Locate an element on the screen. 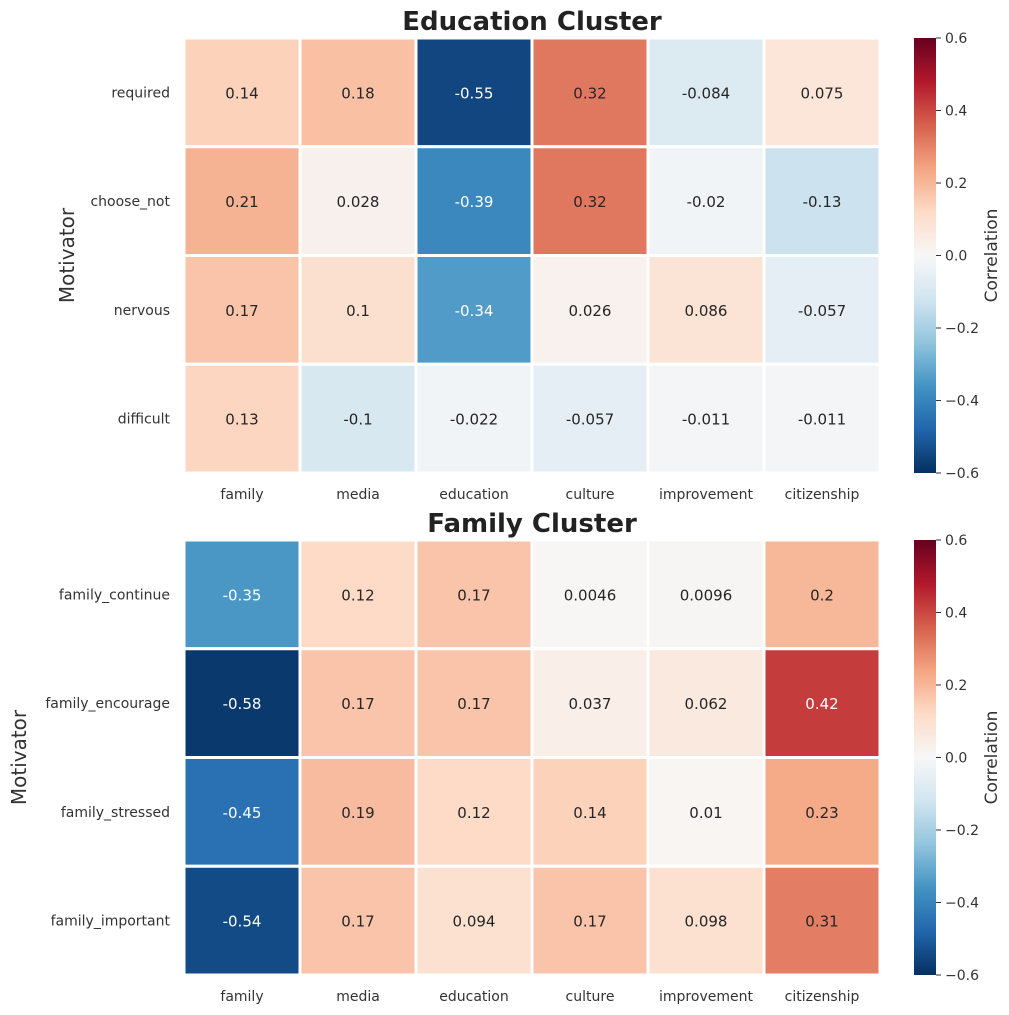  cell-value-label: 0.42 is located at coordinates (821, 704).